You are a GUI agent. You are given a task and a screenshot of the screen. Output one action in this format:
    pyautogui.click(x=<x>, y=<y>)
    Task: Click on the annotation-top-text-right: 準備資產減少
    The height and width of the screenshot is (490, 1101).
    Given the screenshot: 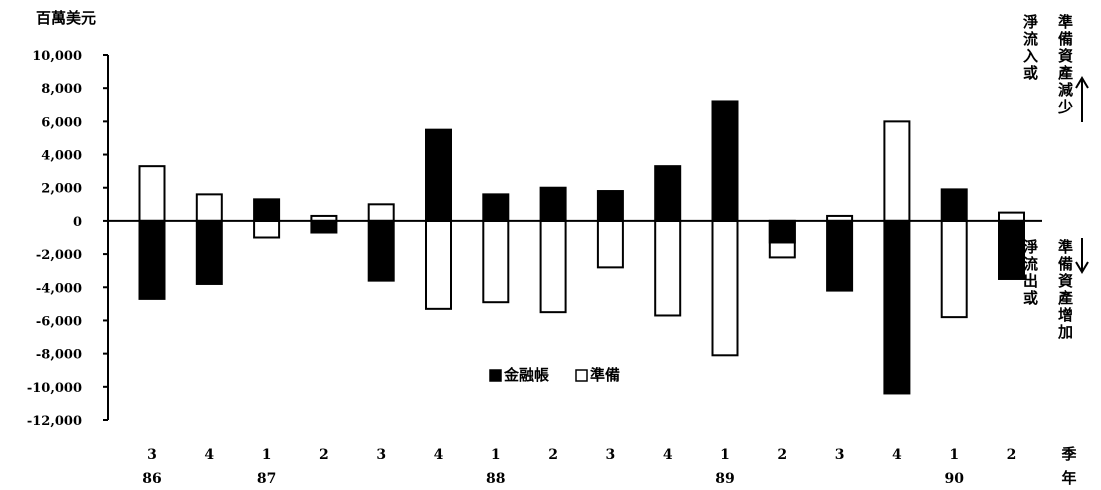 What is the action you would take?
    pyautogui.click(x=1065, y=65)
    